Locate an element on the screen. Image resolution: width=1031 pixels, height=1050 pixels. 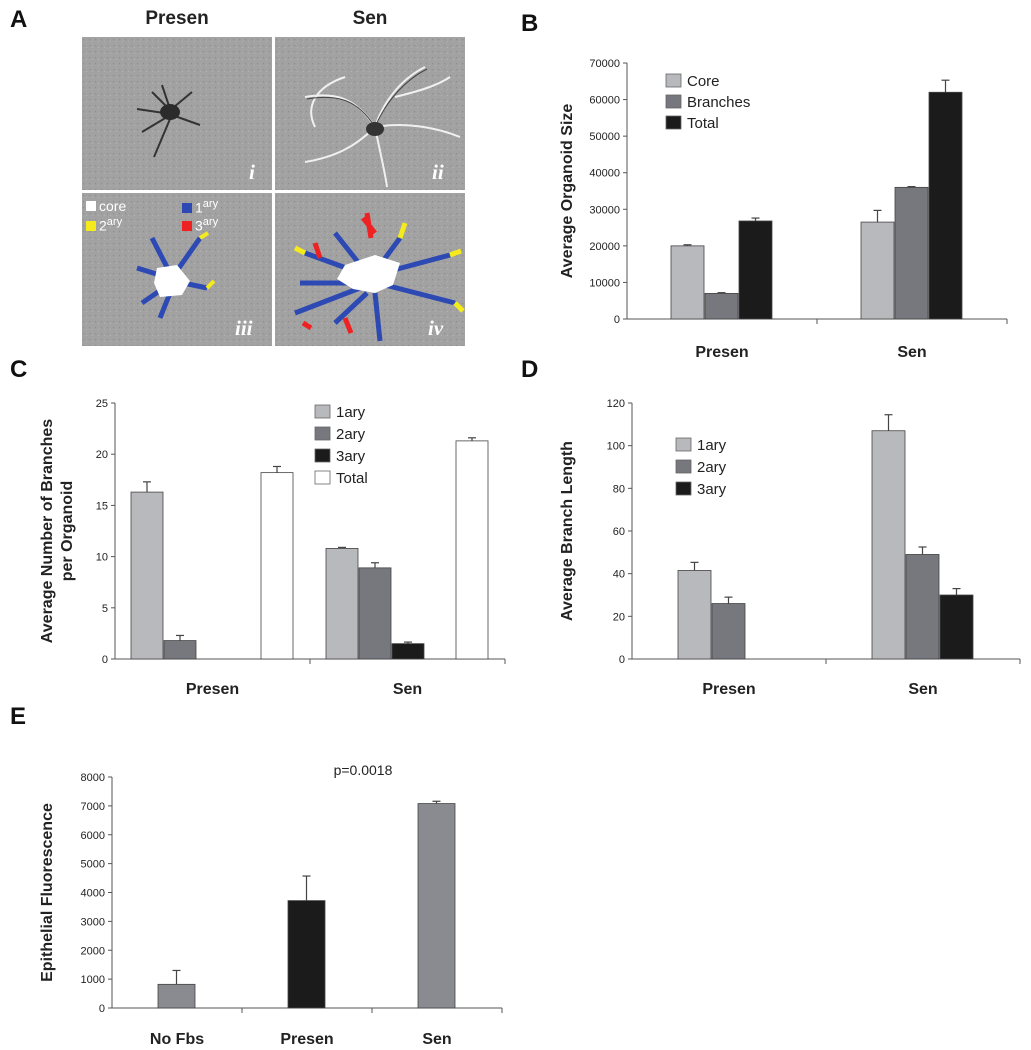
bar-presen-1ary is located at coordinates (694, 615).